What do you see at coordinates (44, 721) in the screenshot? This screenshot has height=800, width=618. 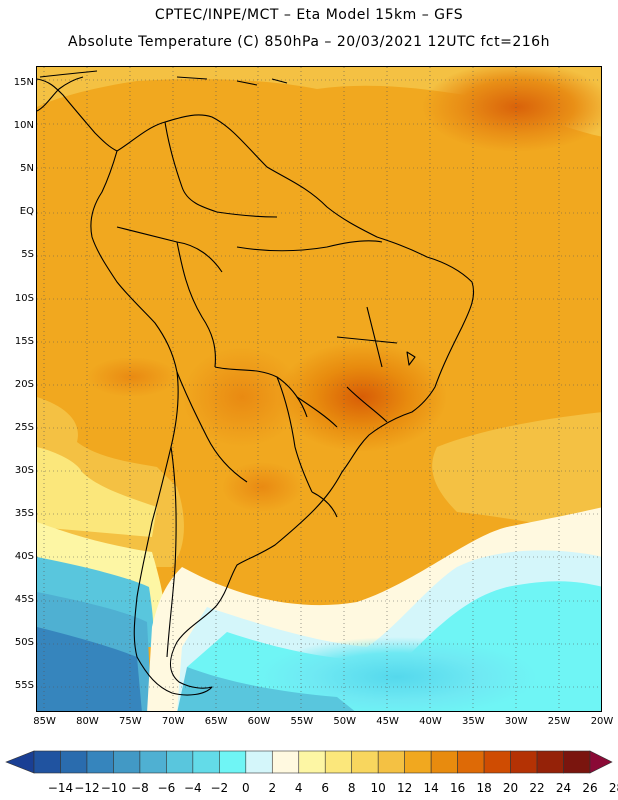 I see `lon-label-85w: 85W` at bounding box center [44, 721].